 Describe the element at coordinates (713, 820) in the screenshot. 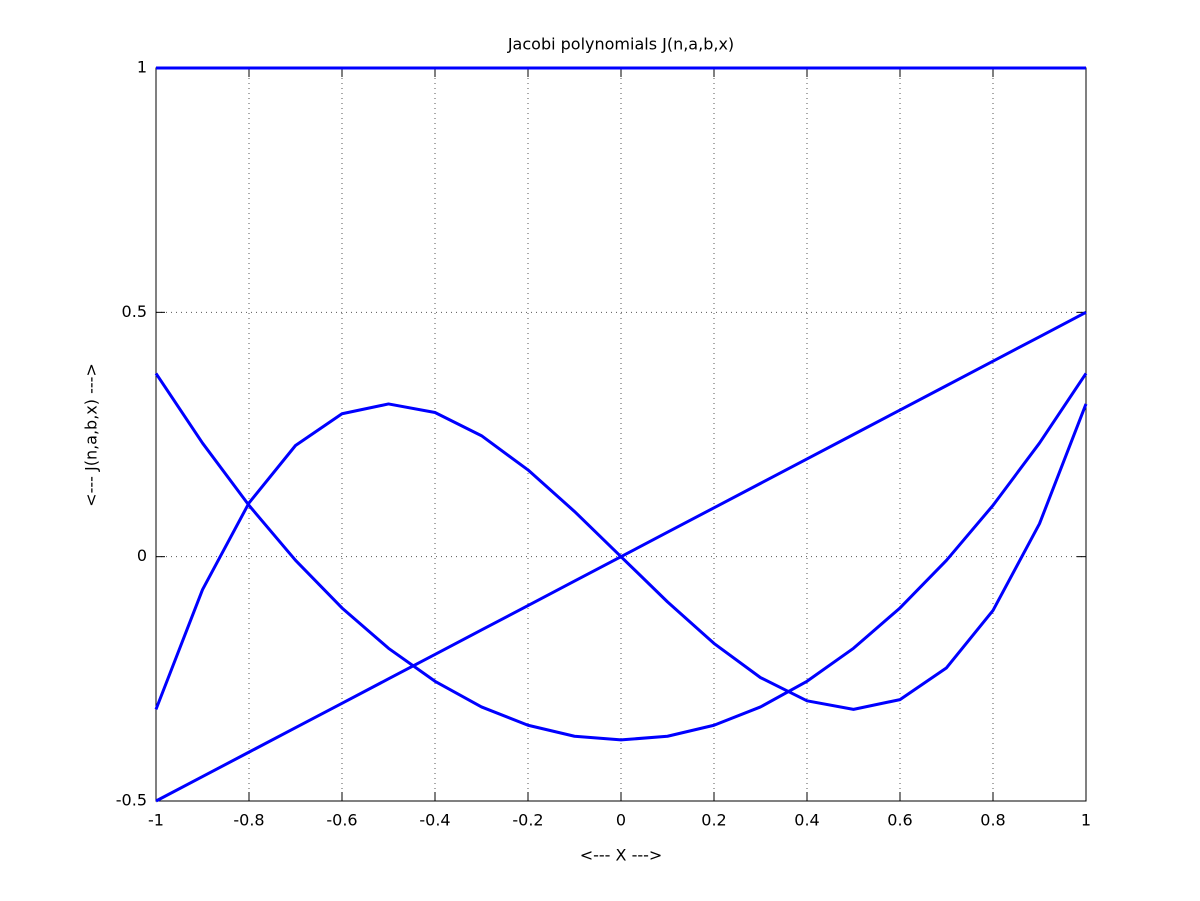

I see `x-tick-label: 0.2` at that location.